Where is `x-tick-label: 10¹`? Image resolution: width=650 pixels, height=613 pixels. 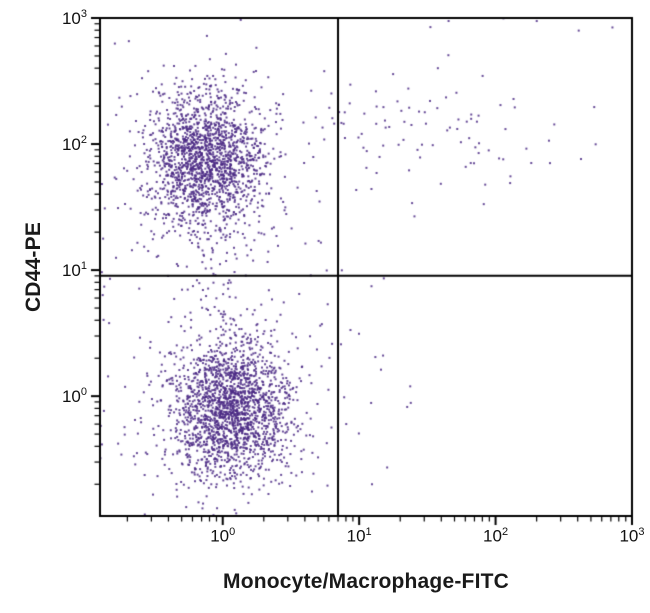 x-tick-label: 10¹ is located at coordinates (359, 536).